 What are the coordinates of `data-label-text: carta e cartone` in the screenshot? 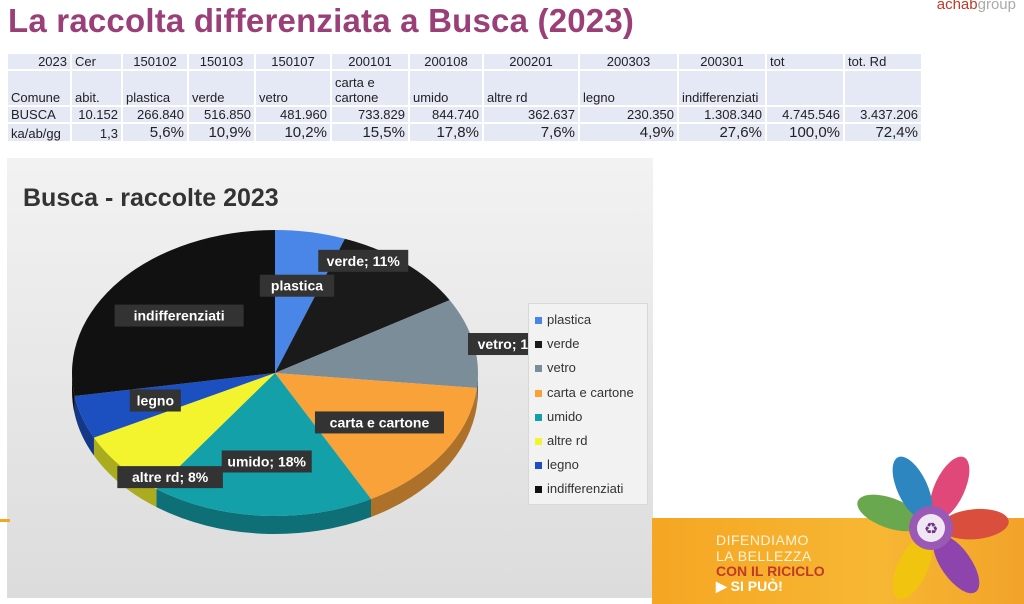 It's located at (380, 422).